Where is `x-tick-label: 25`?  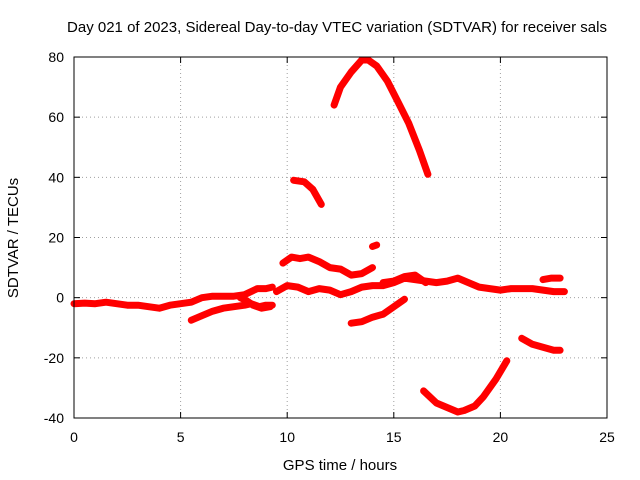
x-tick-label: 25 is located at coordinates (607, 437).